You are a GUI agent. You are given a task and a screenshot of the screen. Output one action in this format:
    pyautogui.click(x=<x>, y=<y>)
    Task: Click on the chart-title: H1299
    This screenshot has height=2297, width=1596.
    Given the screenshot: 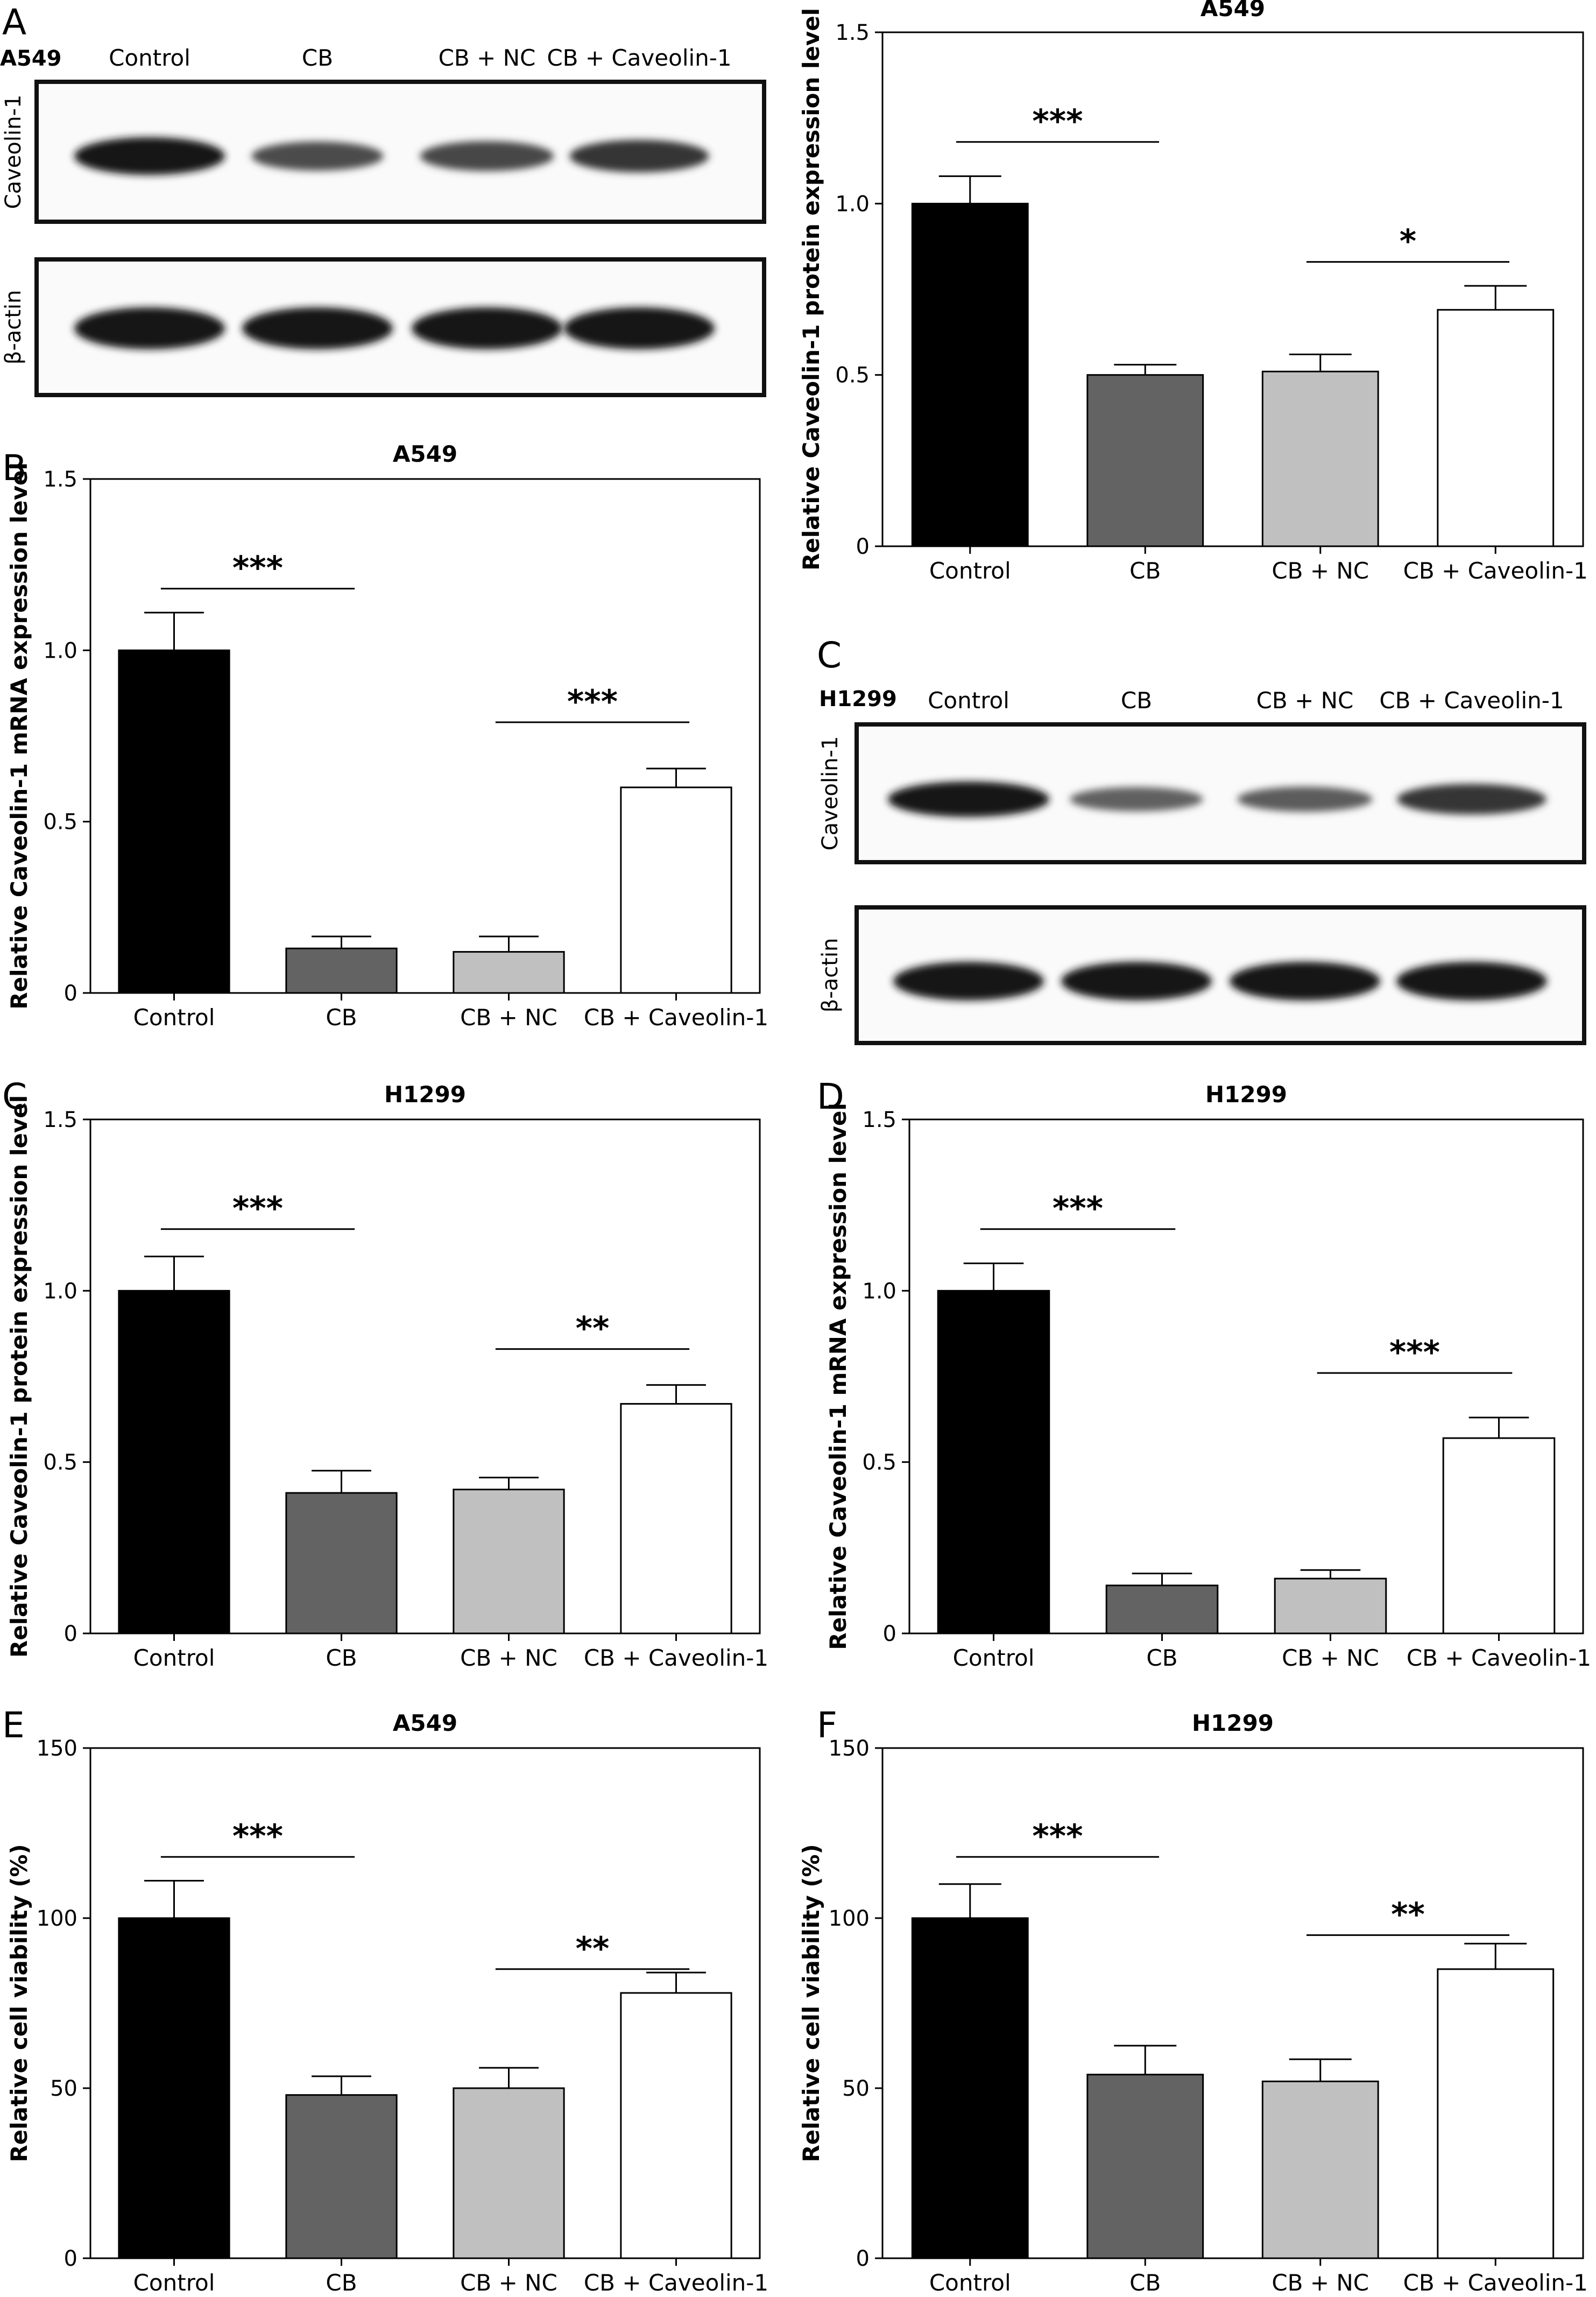 What is the action you would take?
    pyautogui.click(x=425, y=1094)
    